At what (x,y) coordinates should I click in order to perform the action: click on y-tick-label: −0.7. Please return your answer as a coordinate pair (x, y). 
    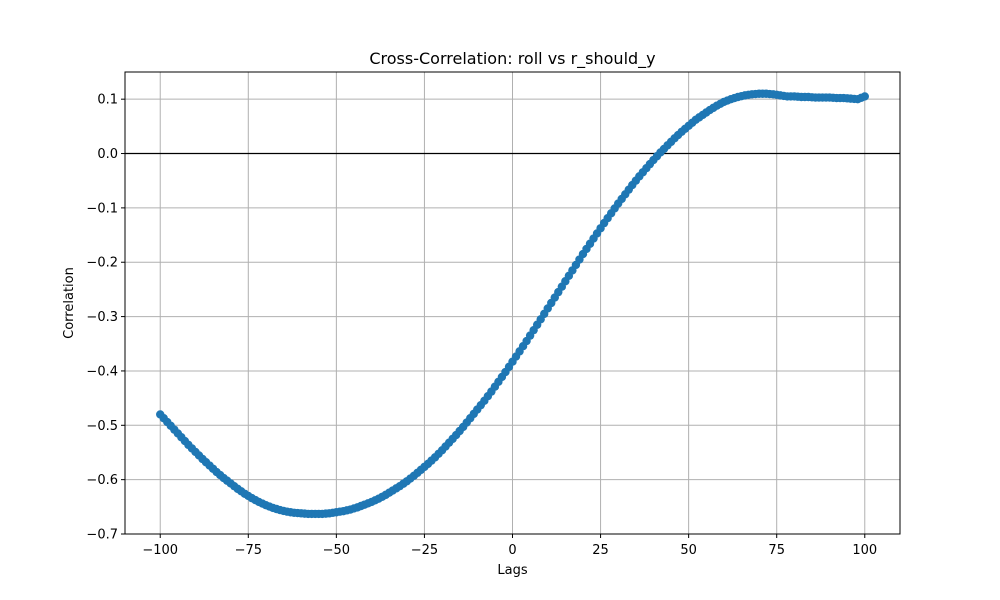
    Looking at the image, I should click on (102, 535).